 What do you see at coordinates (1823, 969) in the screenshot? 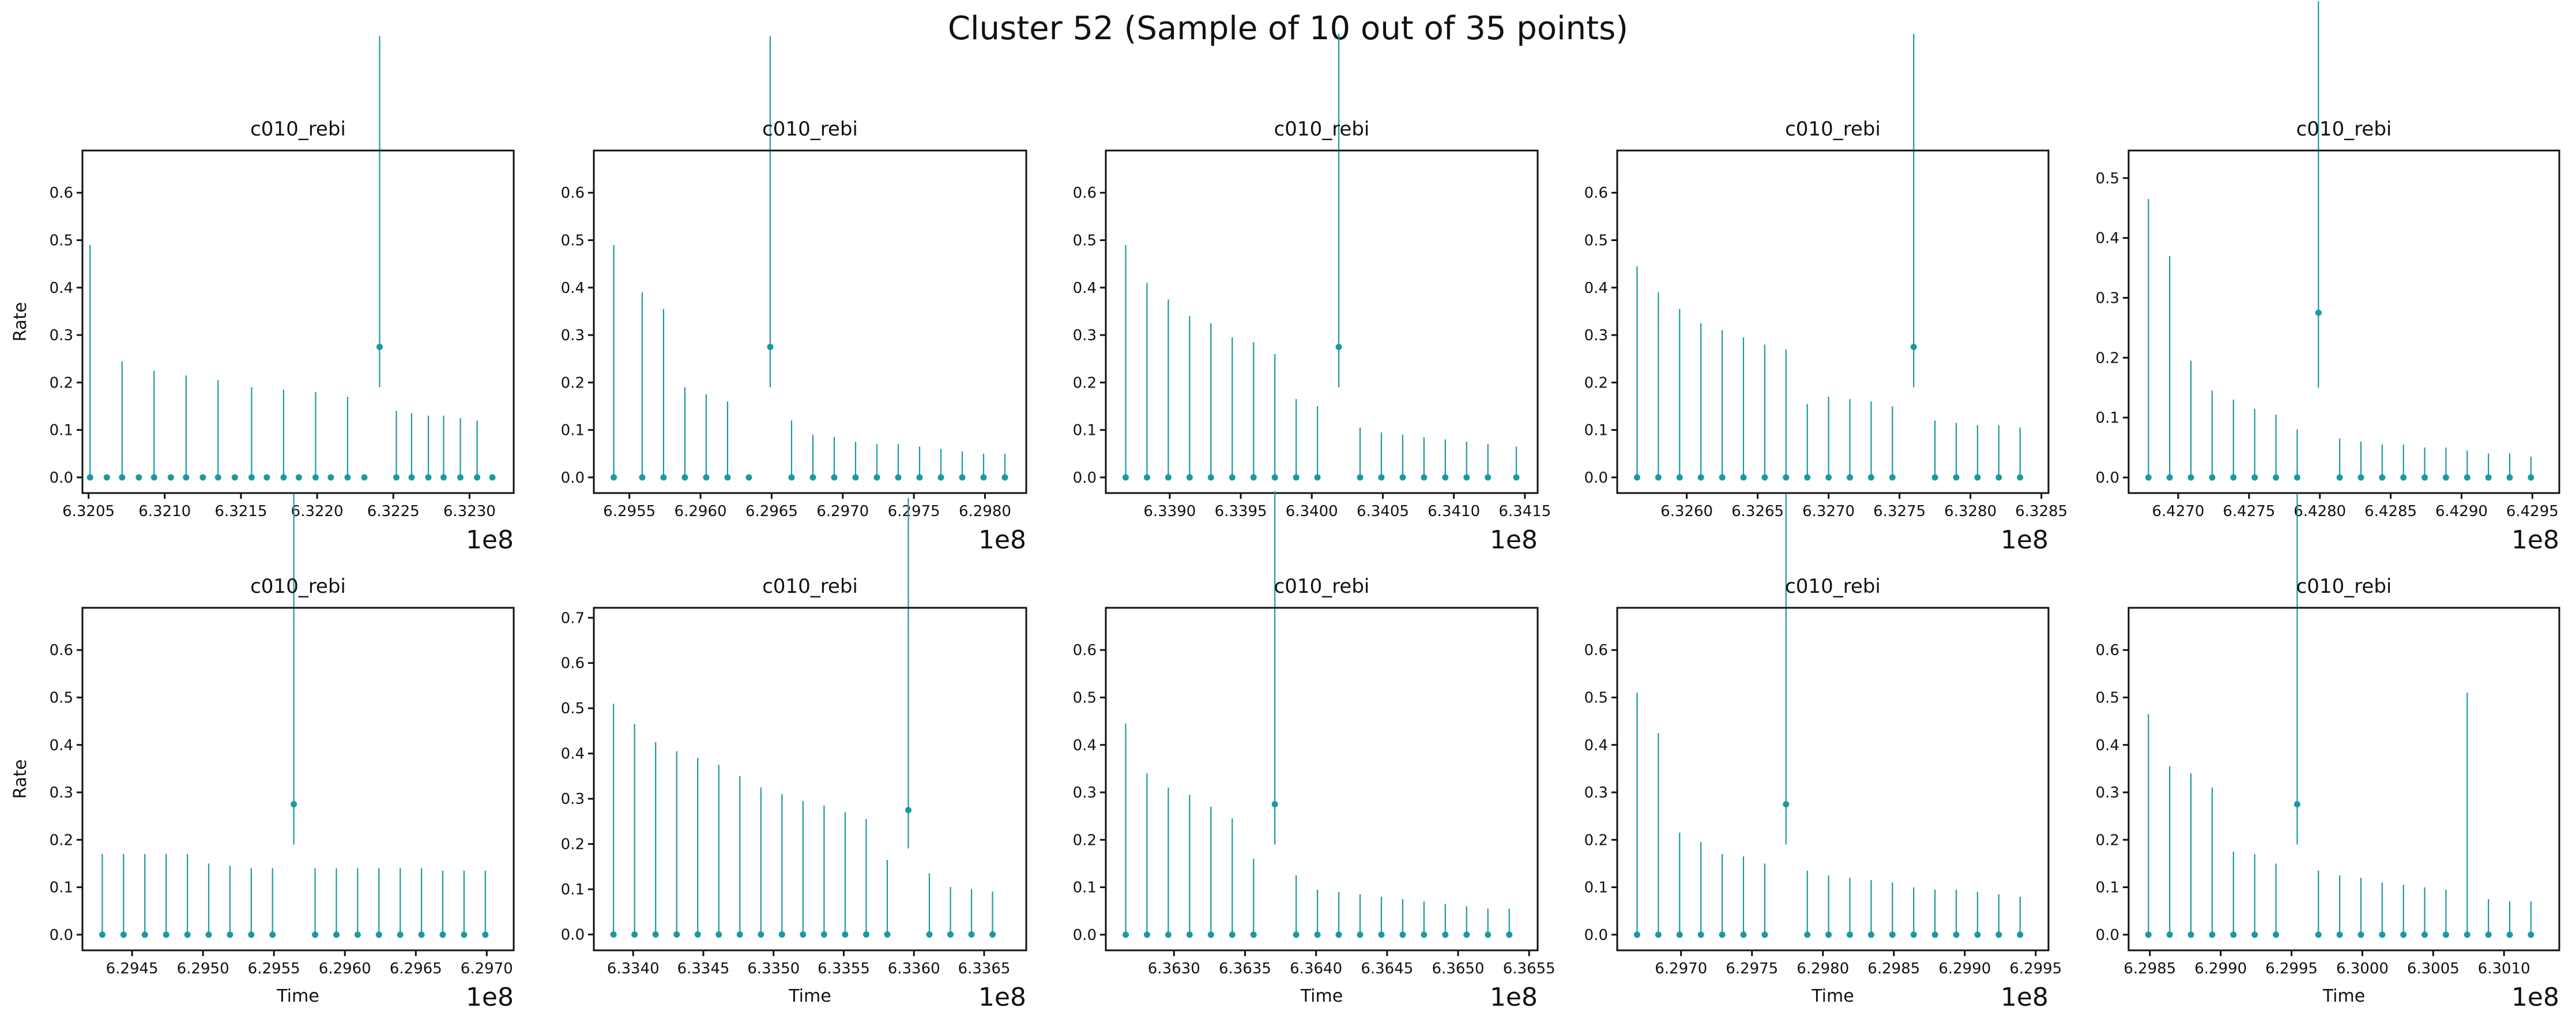
I see `x-tick-label: 6.2980` at bounding box center [1823, 969].